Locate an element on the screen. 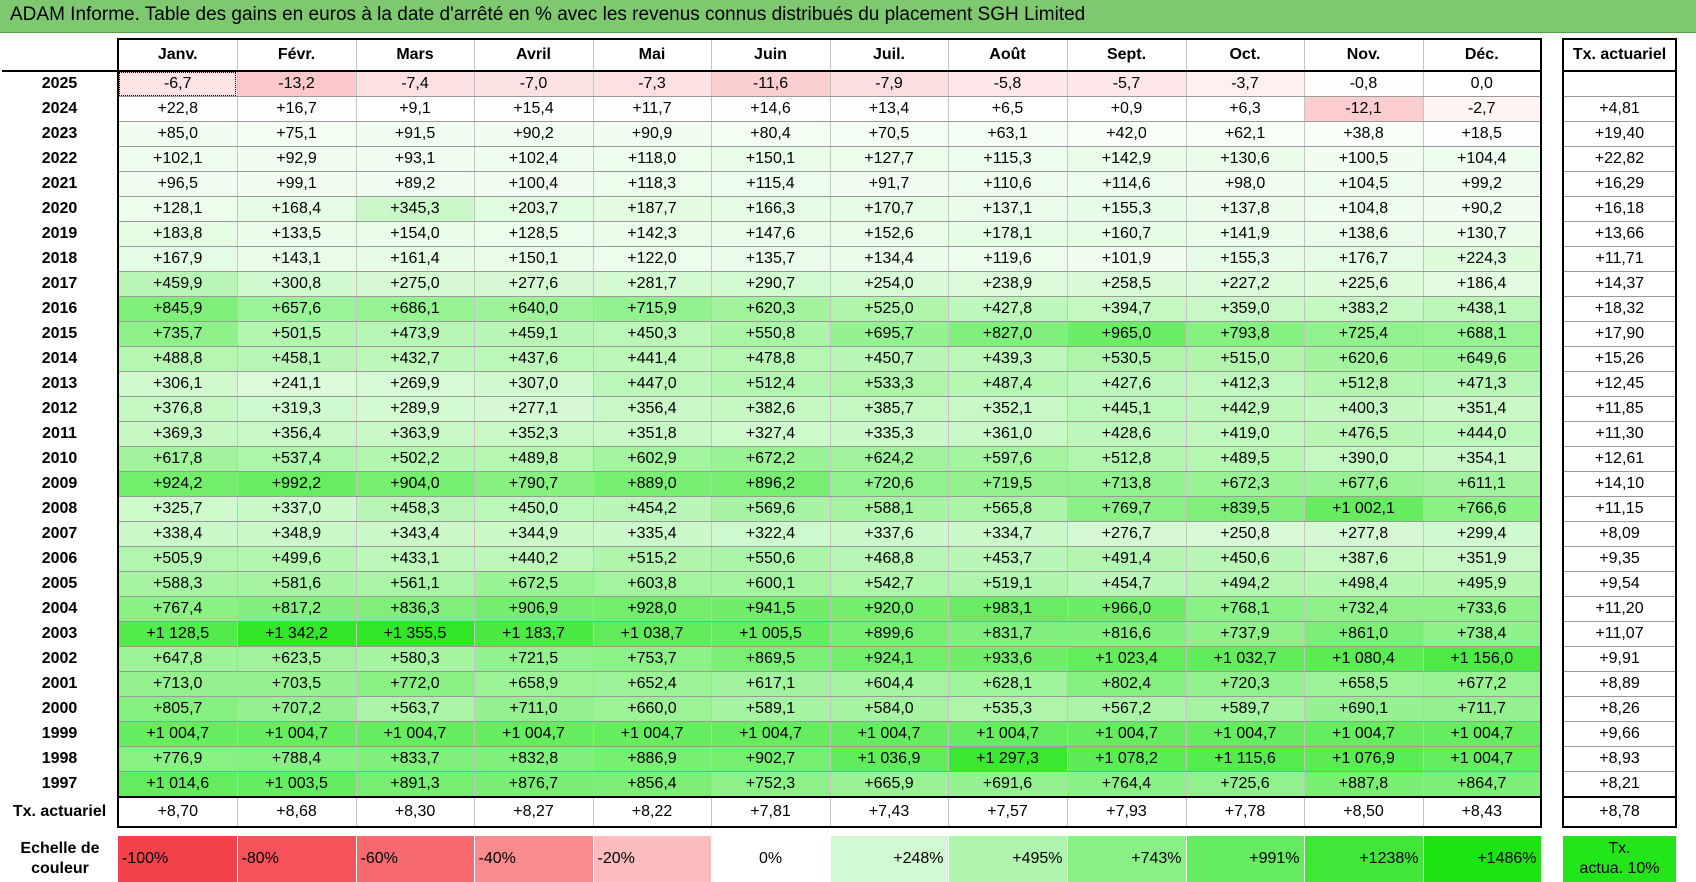 This screenshot has width=1696, height=882. value-cell: +502,2 is located at coordinates (415, 459).